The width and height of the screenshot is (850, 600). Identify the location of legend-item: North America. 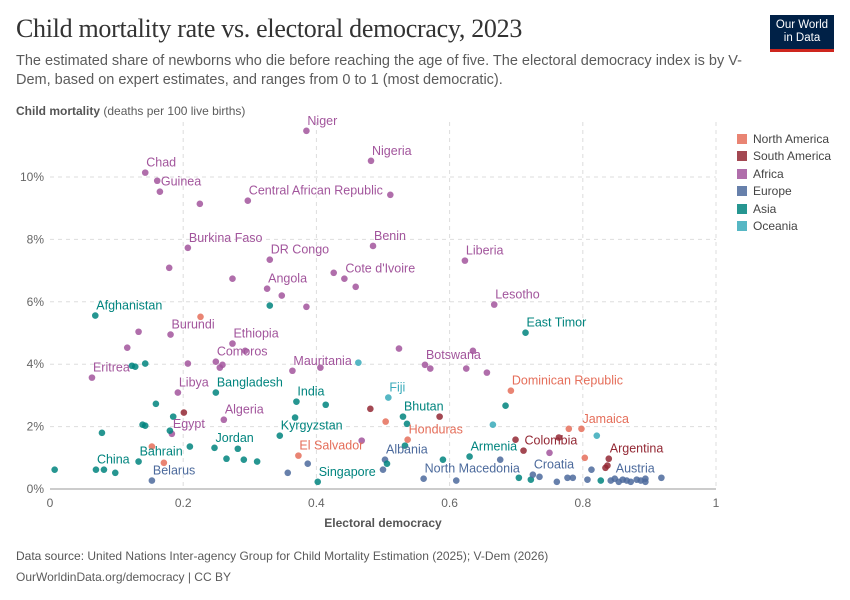
(784, 139).